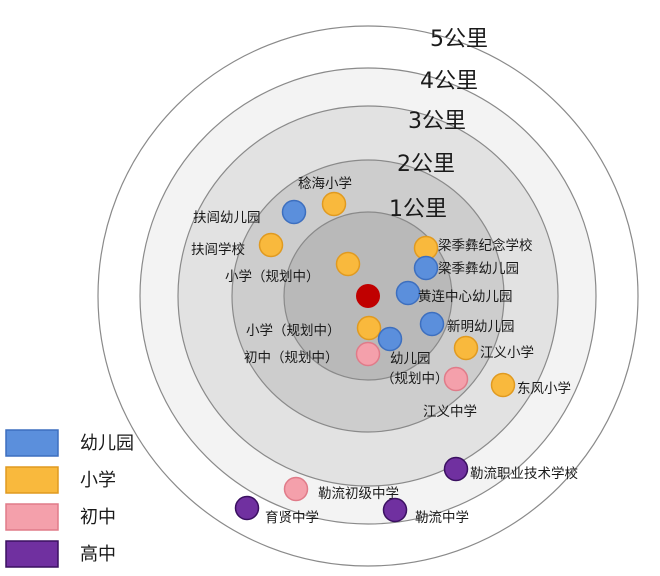  I want to click on poi-label: 幼儿园（规划中）, so click(415, 369).